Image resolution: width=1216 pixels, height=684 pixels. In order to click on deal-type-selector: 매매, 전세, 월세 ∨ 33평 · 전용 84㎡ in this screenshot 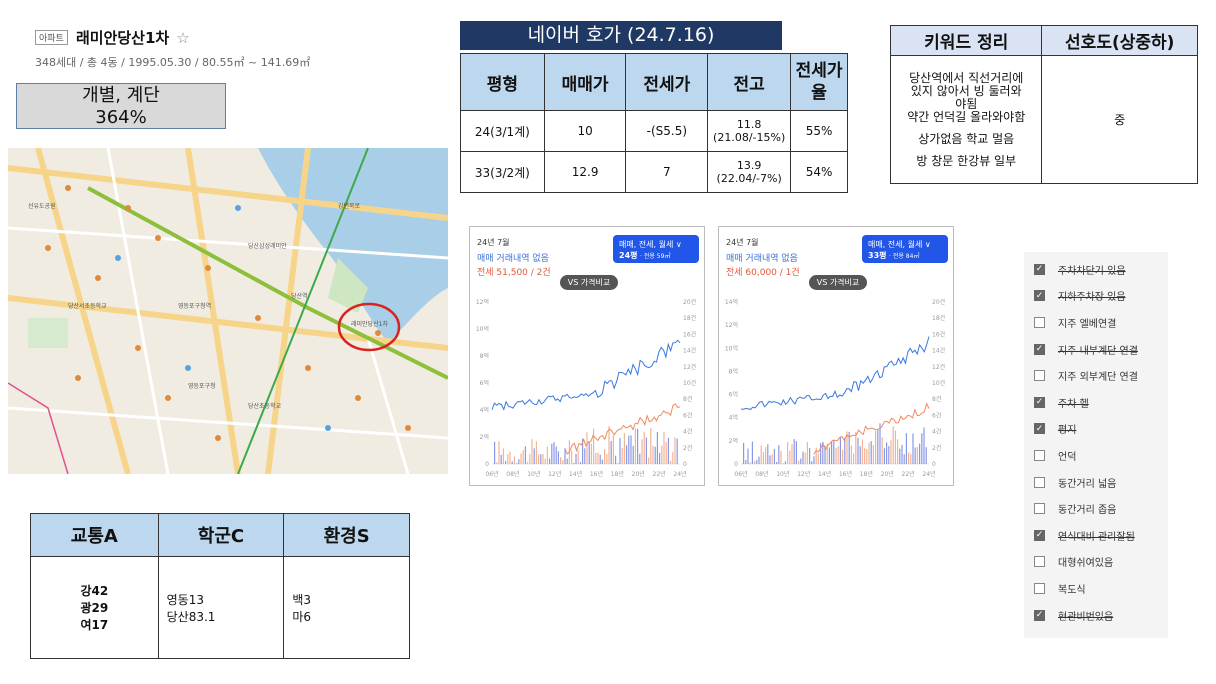, I will do `click(905, 249)`.